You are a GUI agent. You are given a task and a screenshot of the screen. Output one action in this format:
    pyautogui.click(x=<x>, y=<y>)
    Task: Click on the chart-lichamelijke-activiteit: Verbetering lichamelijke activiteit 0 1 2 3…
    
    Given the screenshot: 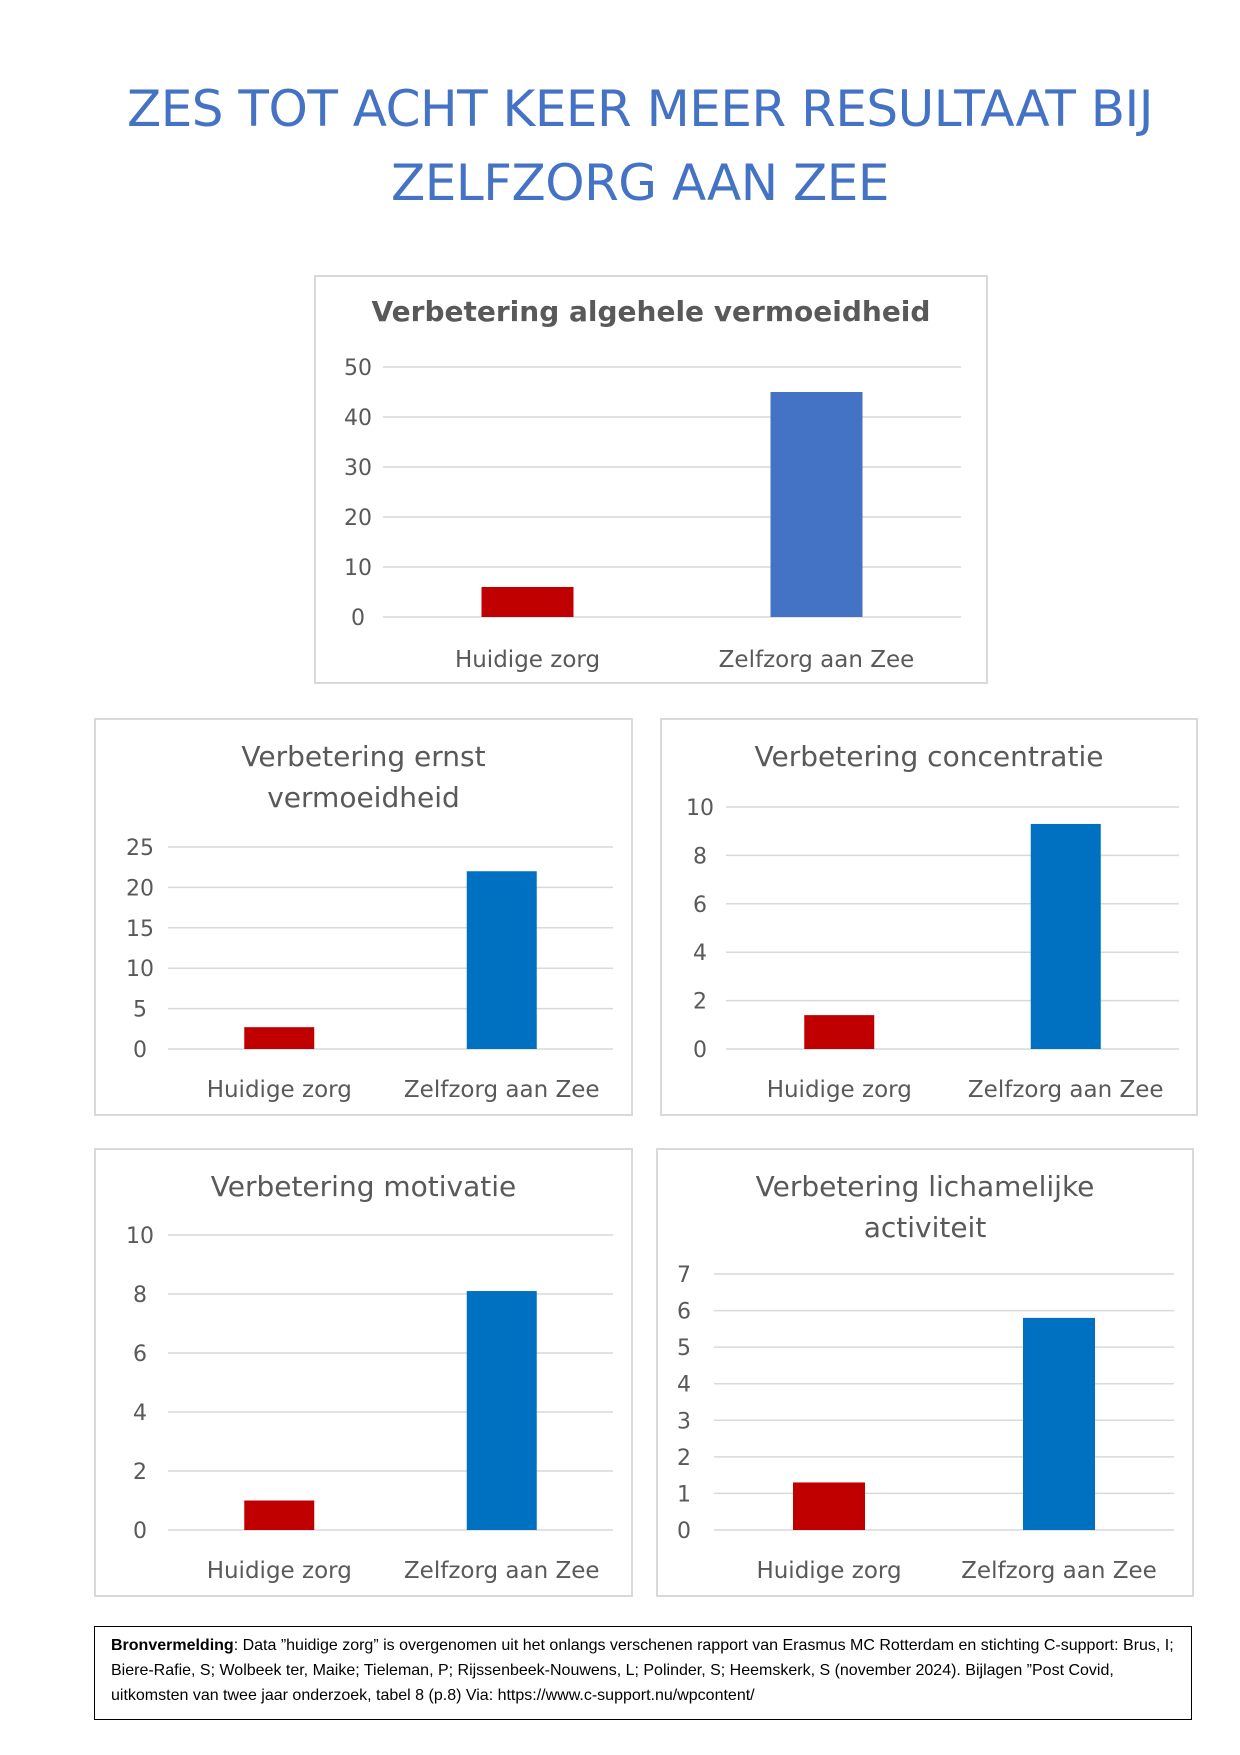 What is the action you would take?
    pyautogui.click(x=925, y=1372)
    